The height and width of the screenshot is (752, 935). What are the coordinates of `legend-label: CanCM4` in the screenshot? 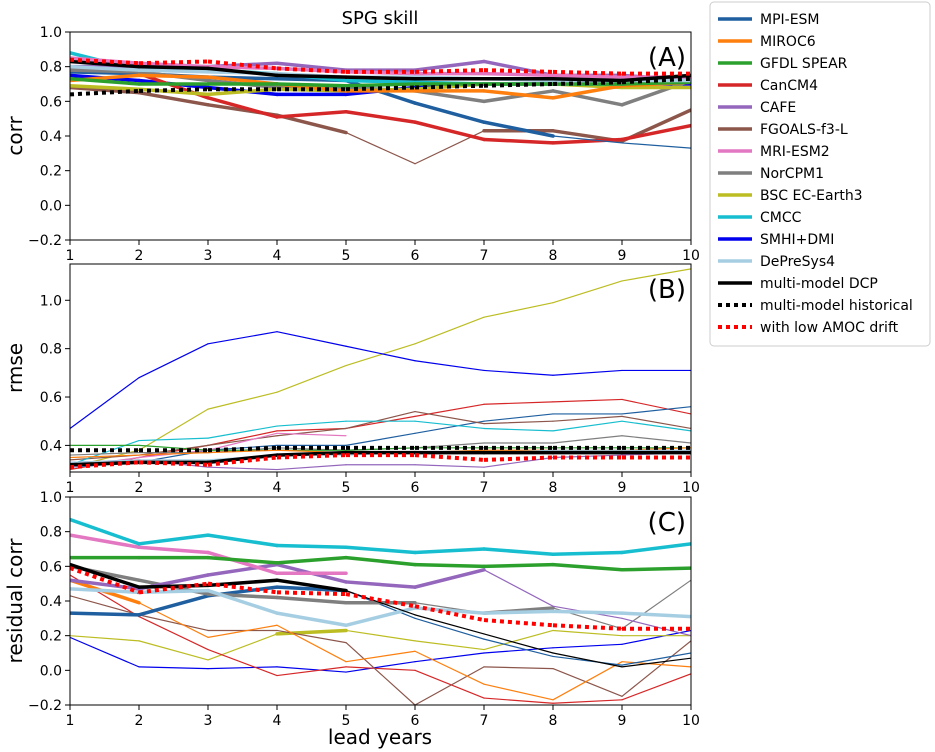 It's located at (789, 86).